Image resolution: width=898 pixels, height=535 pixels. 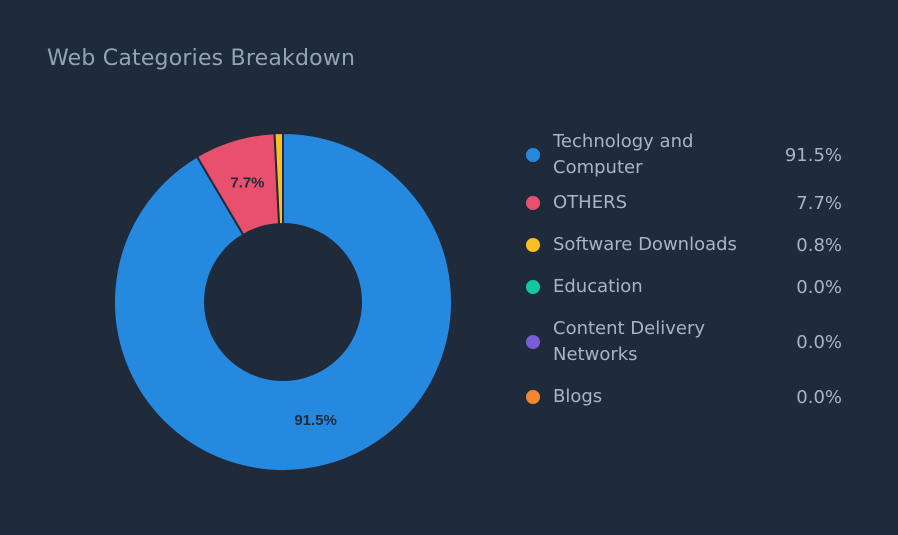 I want to click on legend-label: Software Downloads, so click(x=645, y=244).